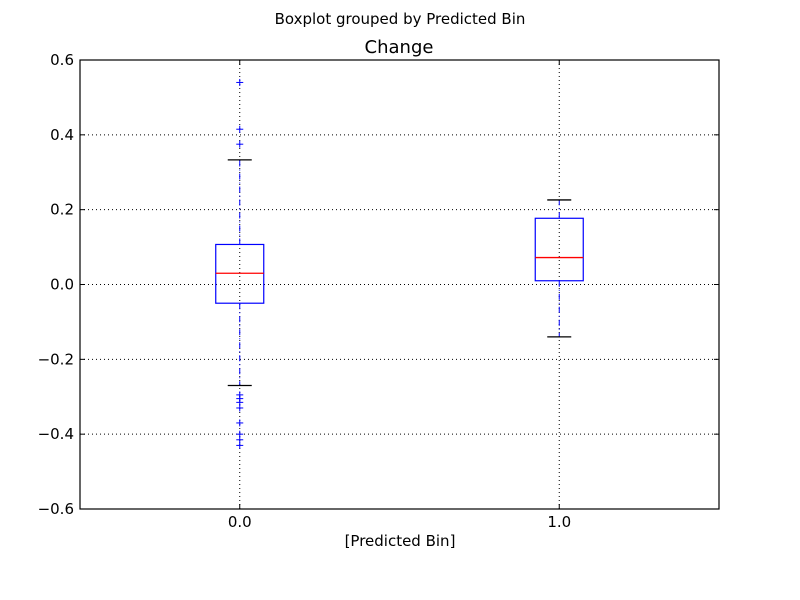 The width and height of the screenshot is (800, 600). Describe the element at coordinates (400, 19) in the screenshot. I see `chart-suptitle: Boxplot grouped by Predicted Bin` at that location.